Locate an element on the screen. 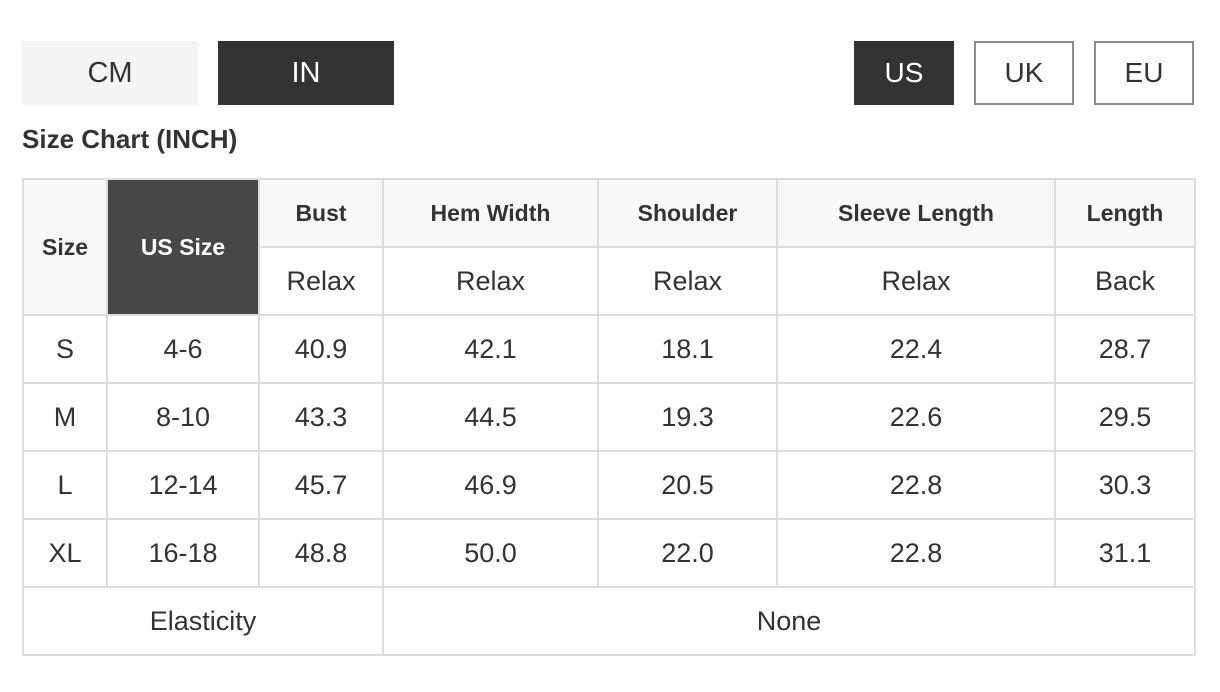  subheader-shoulder: Relax is located at coordinates (687, 281).